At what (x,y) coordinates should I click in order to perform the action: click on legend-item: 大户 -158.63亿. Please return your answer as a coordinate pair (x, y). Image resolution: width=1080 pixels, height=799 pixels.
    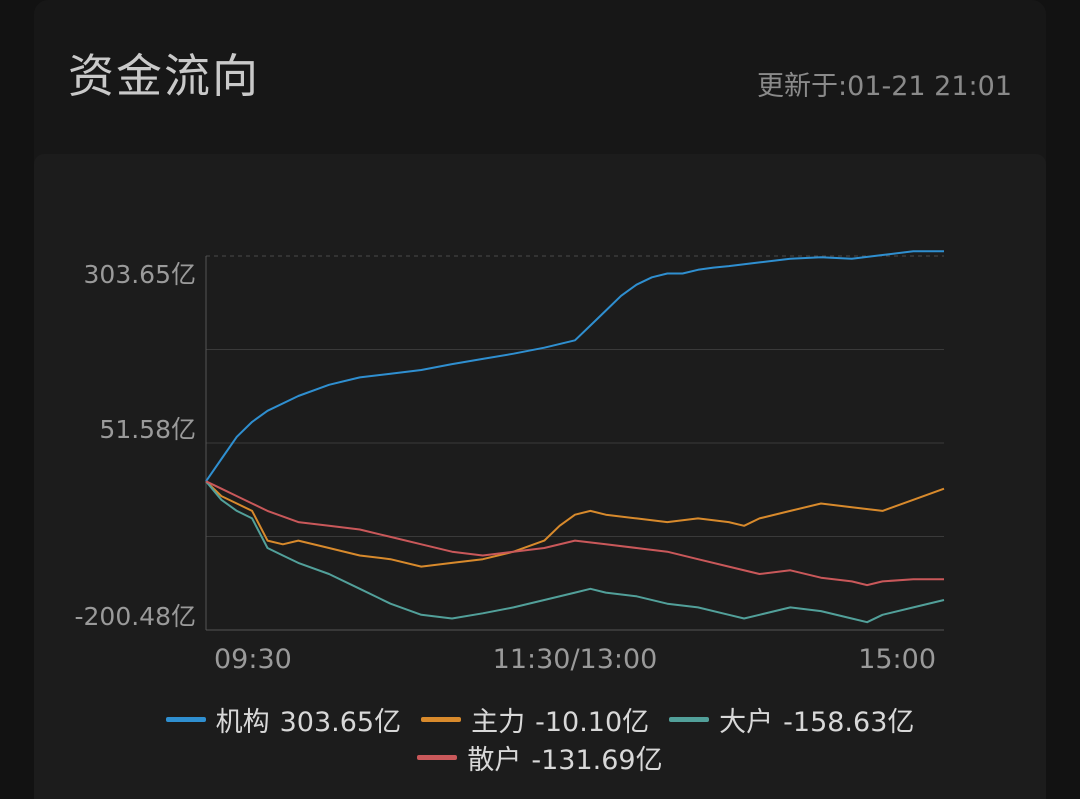
    Looking at the image, I should click on (791, 719).